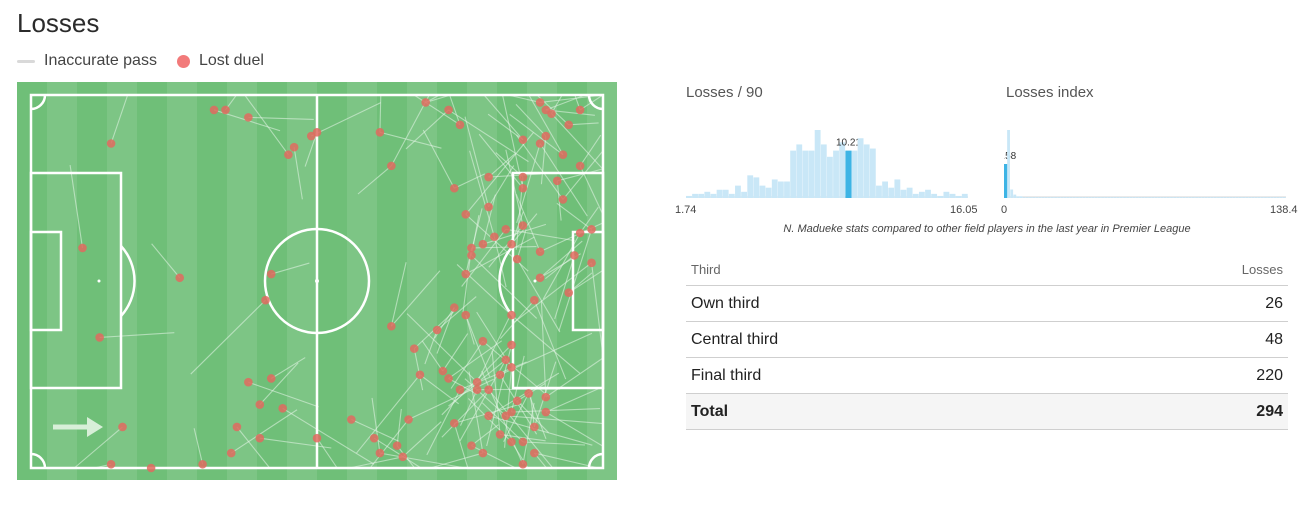 The image size is (1315, 506). Describe the element at coordinates (100, 60) in the screenshot. I see `legend-inaccurate-pass-label: Inaccurate pass` at that location.